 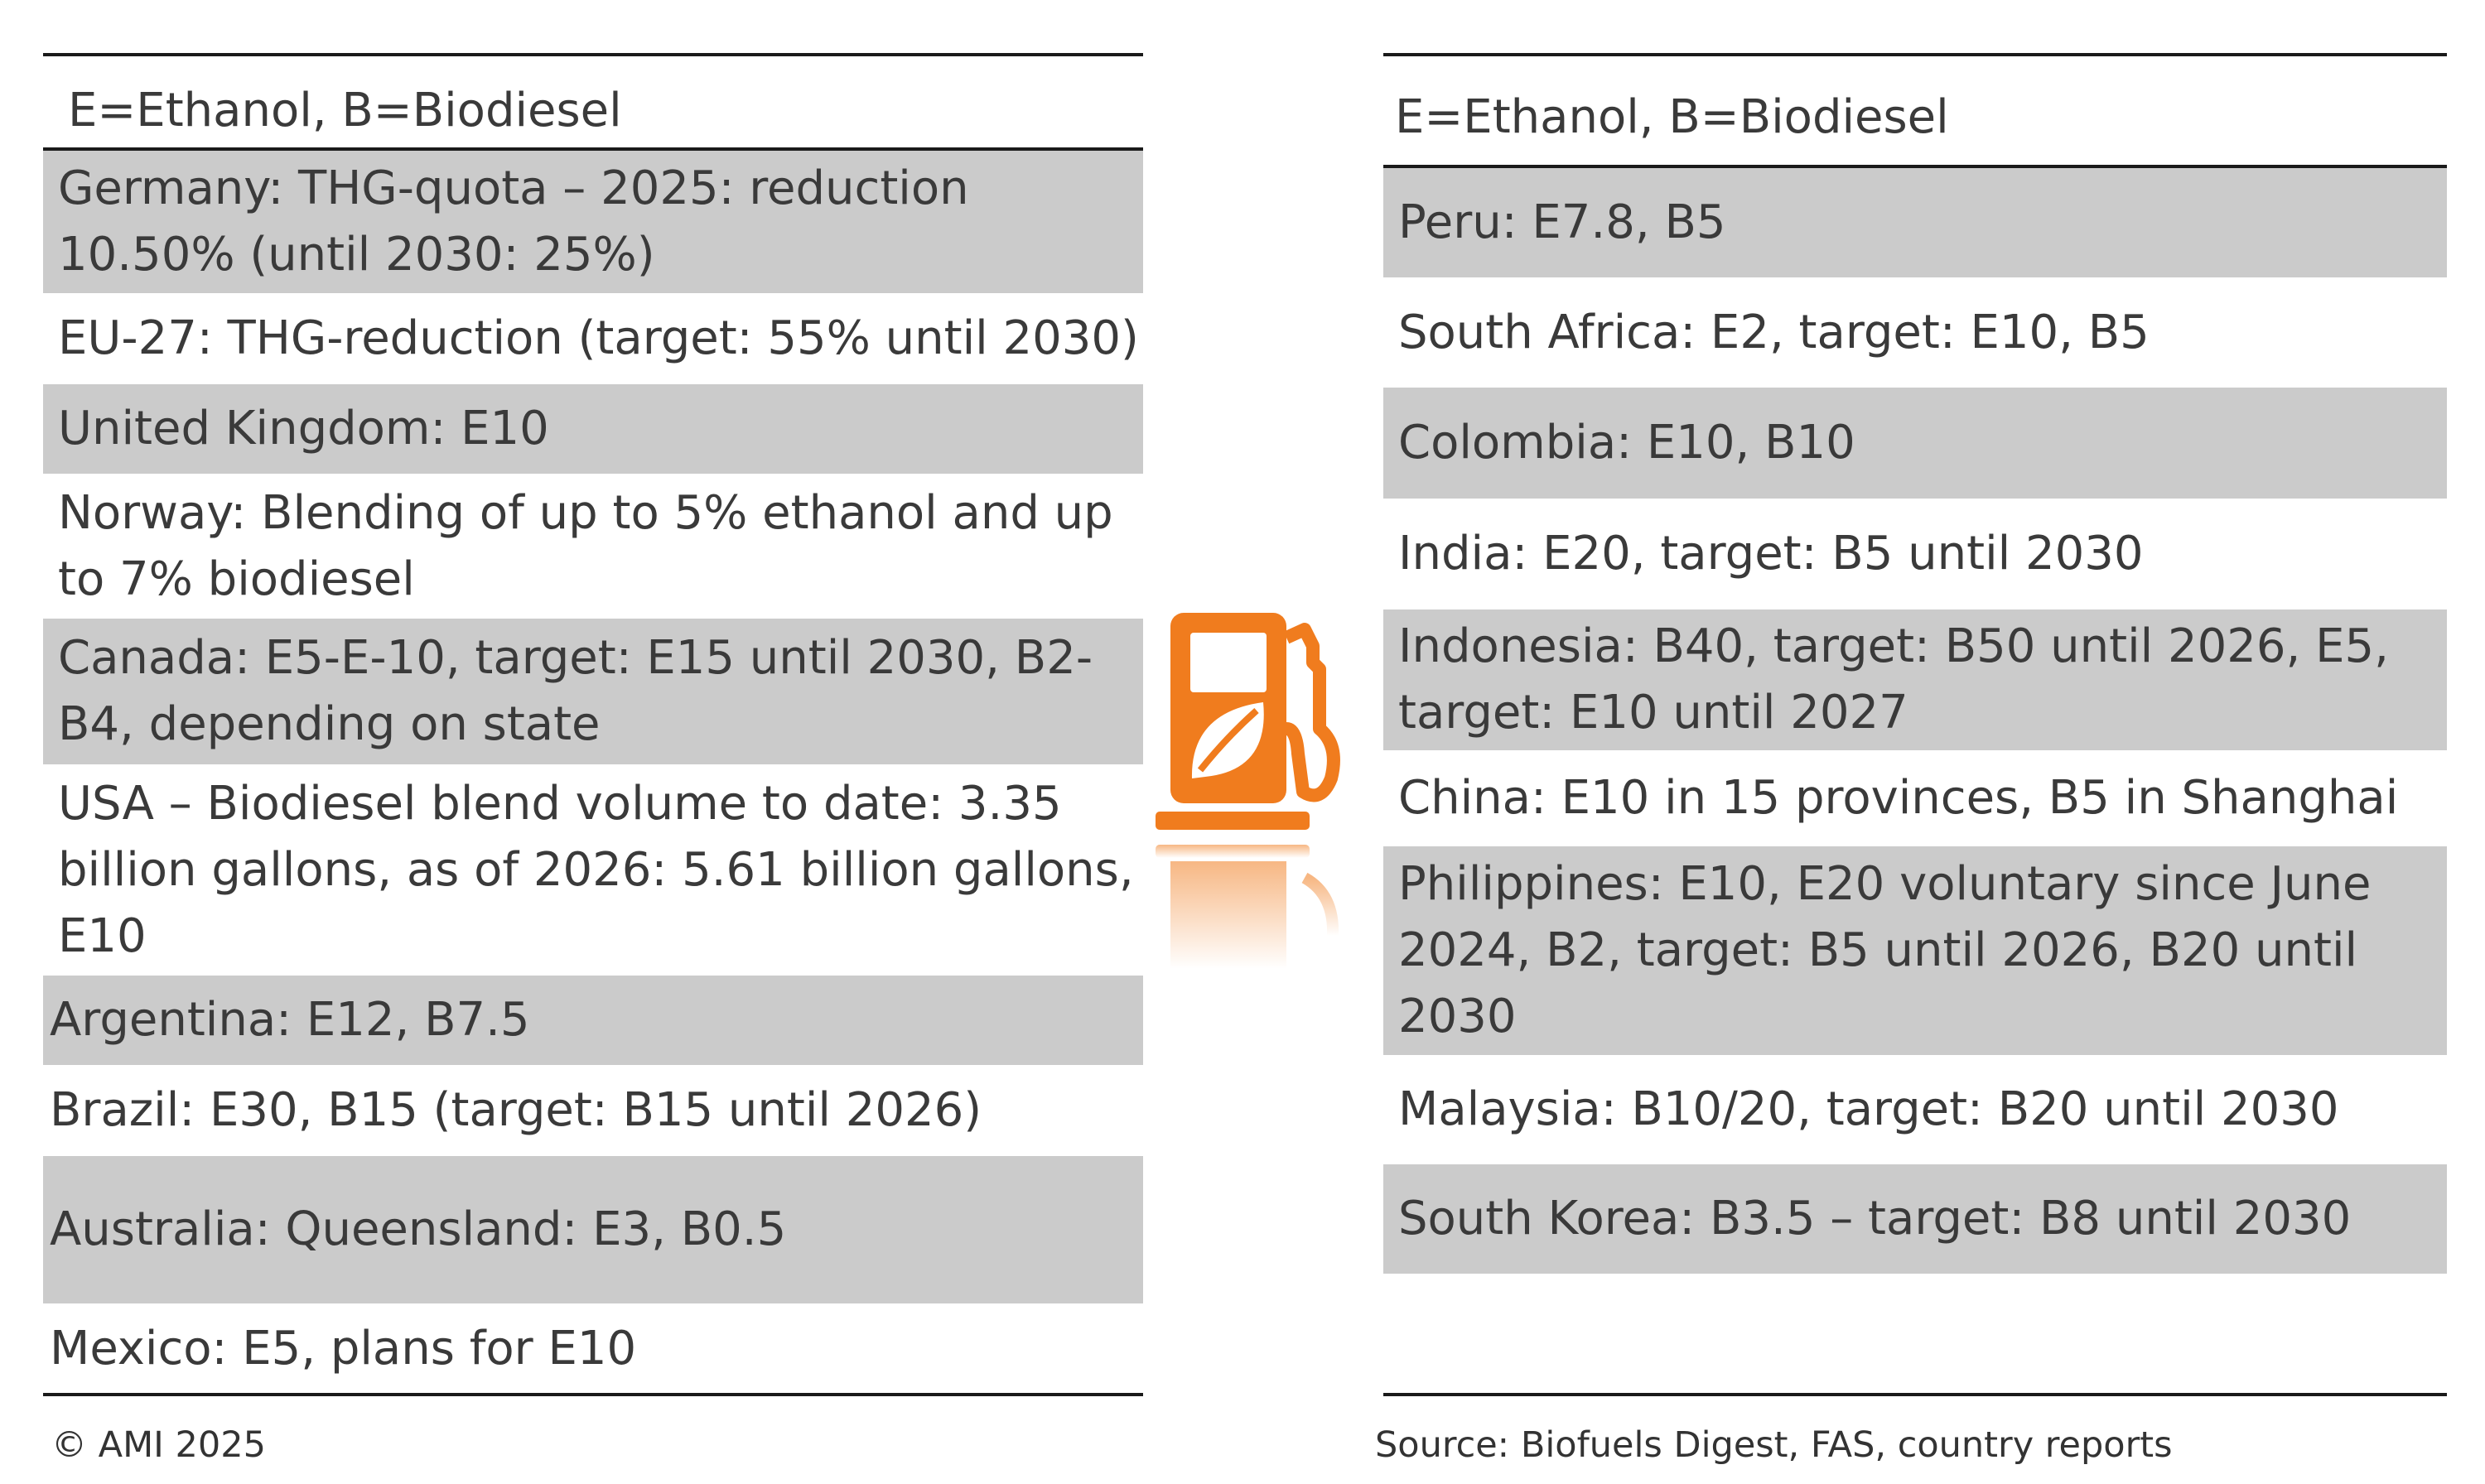 I want to click on table-row-colombia: Colombia: E10, B10, so click(x=1915, y=443).